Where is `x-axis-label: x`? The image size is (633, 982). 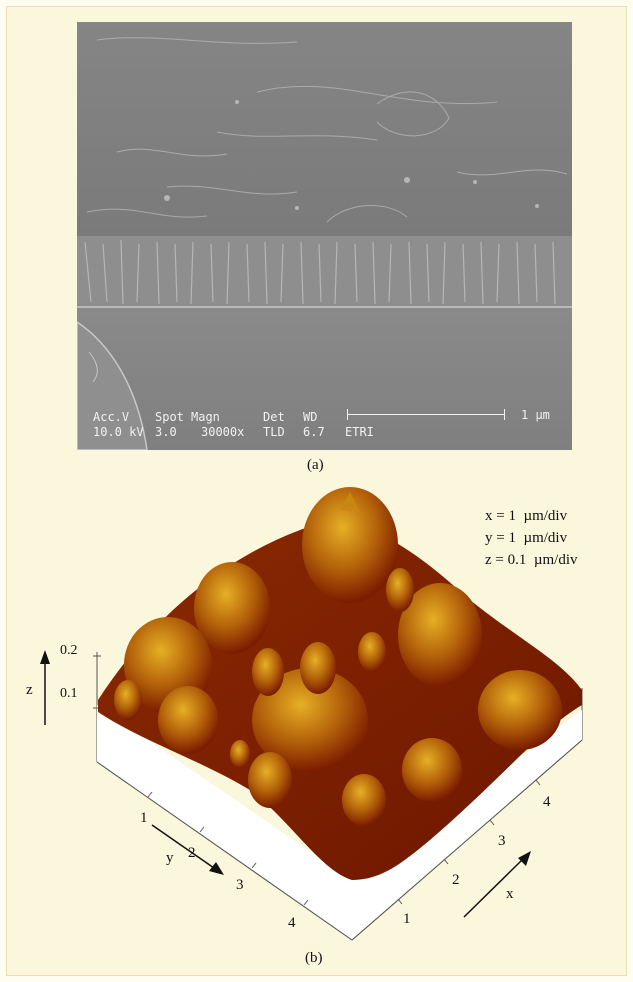
x-axis-label: x is located at coordinates (510, 894).